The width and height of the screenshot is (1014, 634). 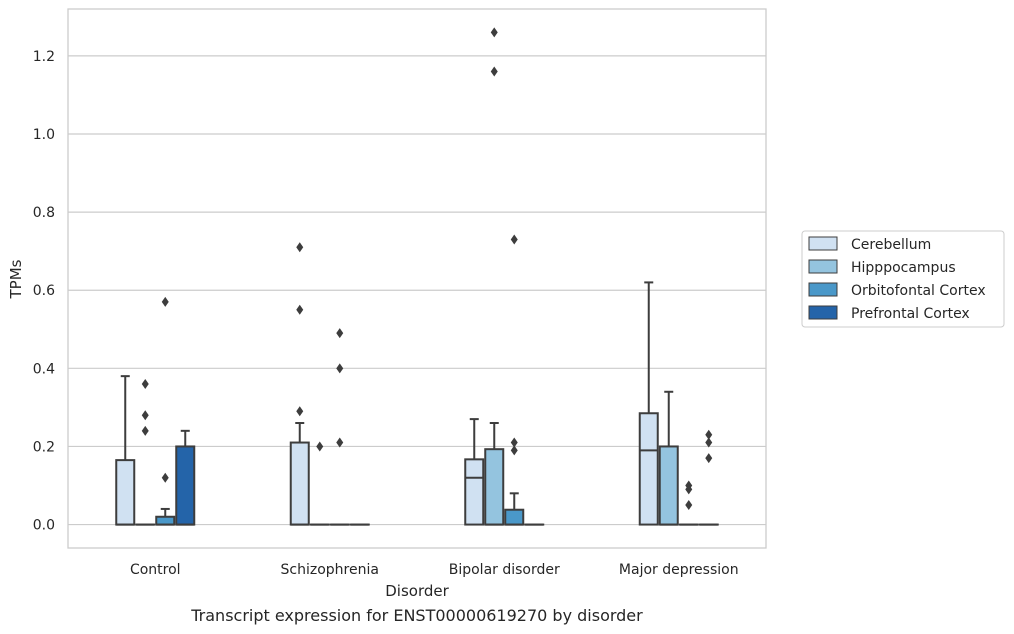 What do you see at coordinates (330, 570) in the screenshot?
I see `x-tick-label: Schizophrenia` at bounding box center [330, 570].